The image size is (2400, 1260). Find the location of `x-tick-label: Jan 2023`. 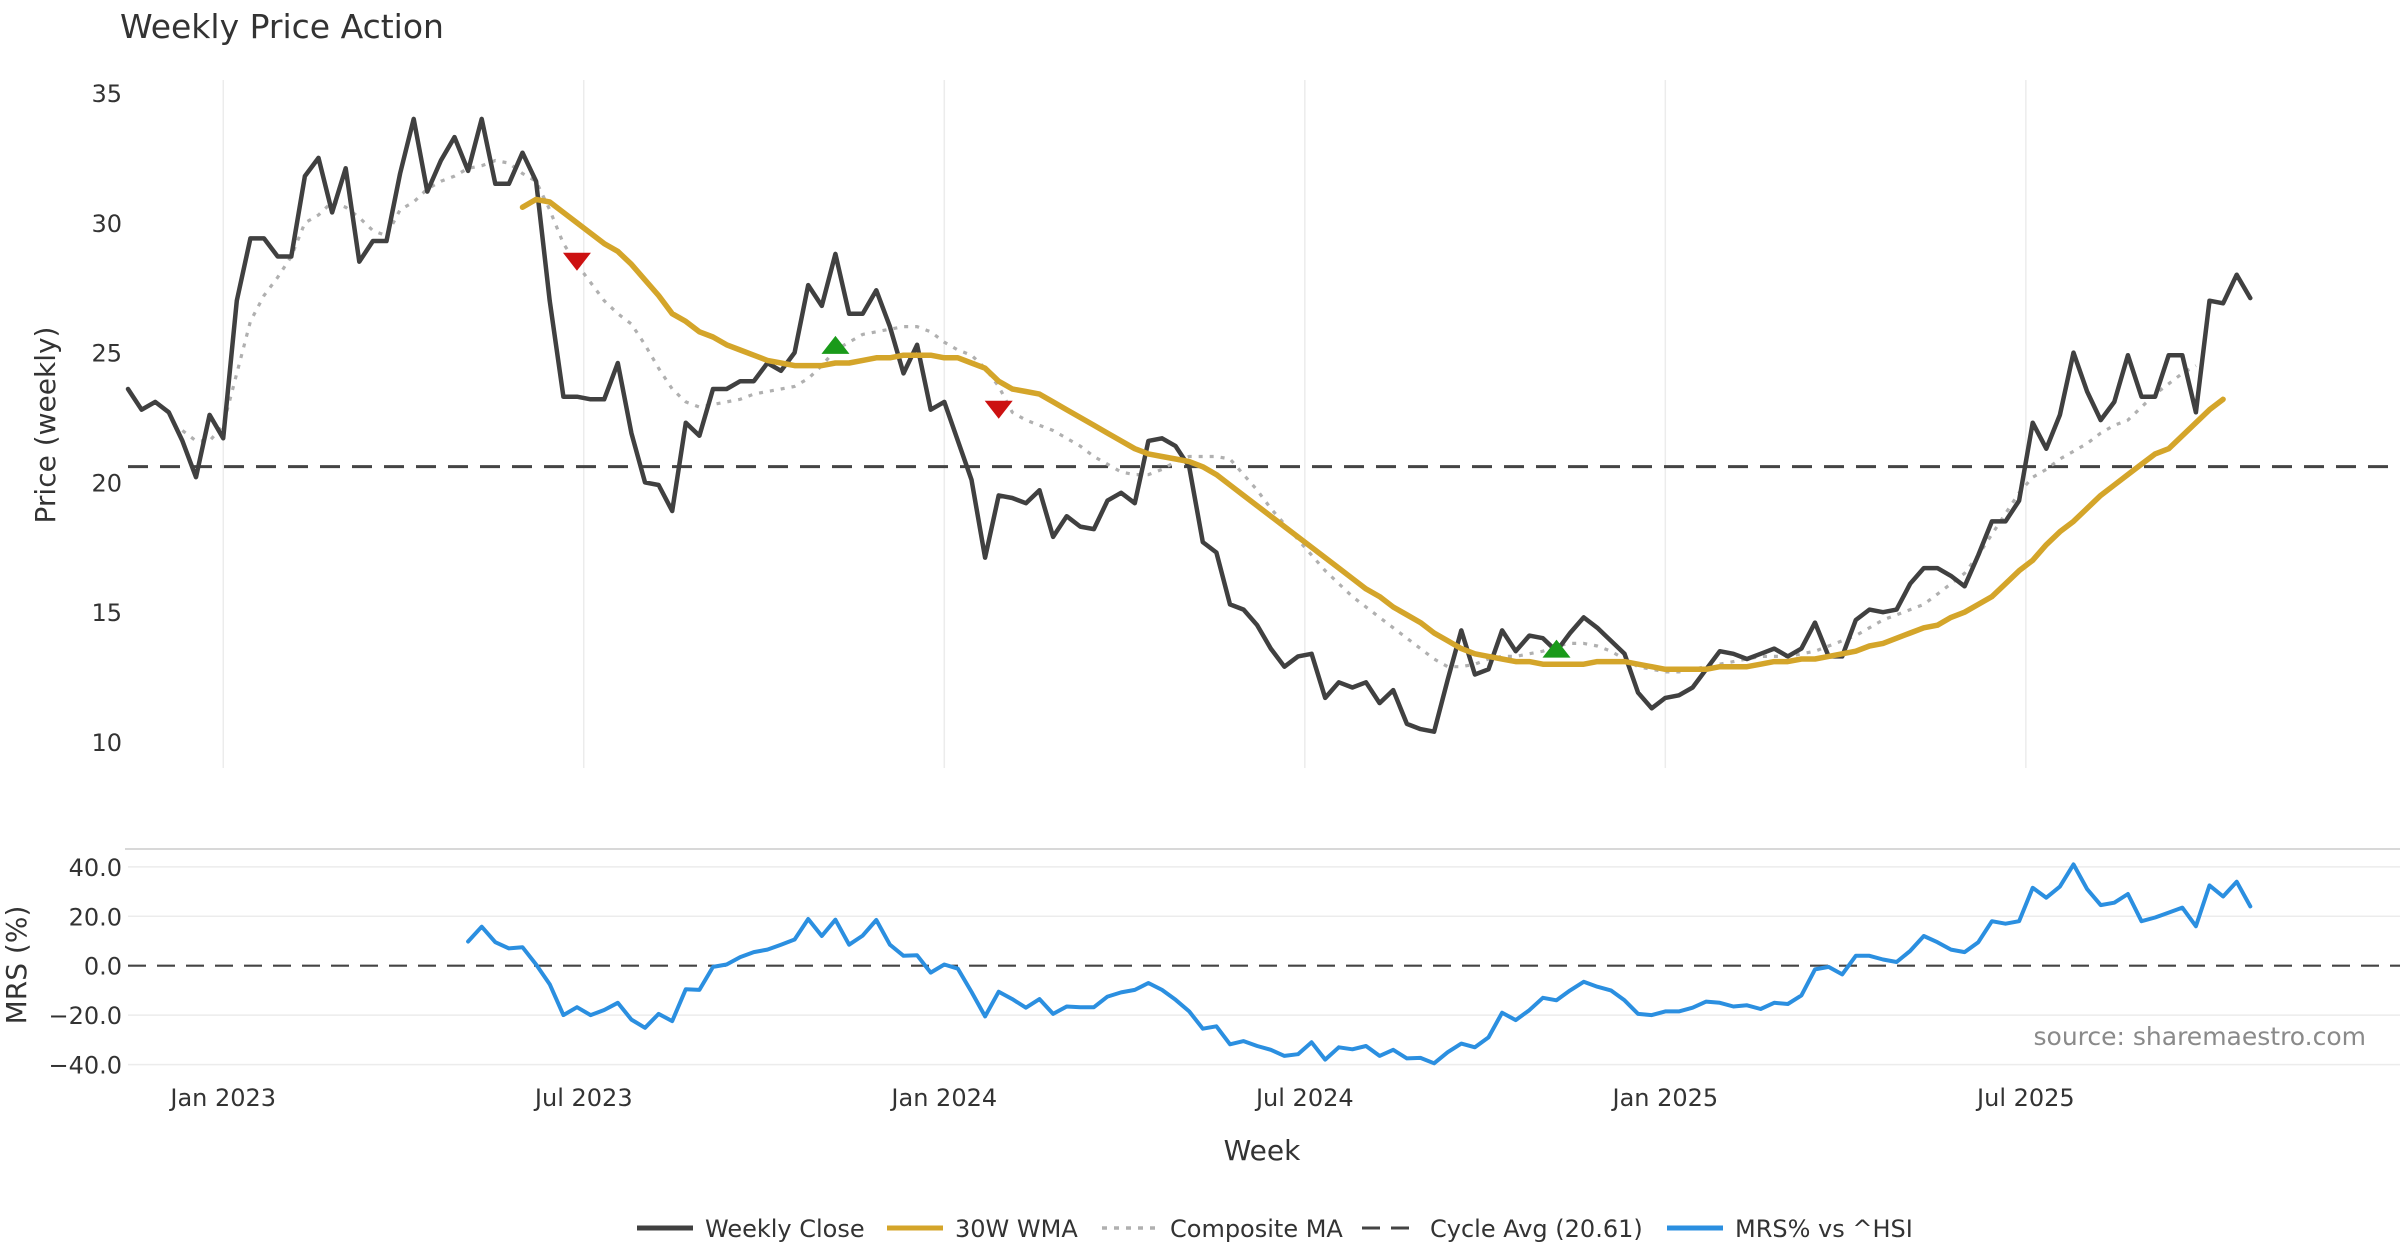

x-tick-label: Jan 2023 is located at coordinates (222, 1098).